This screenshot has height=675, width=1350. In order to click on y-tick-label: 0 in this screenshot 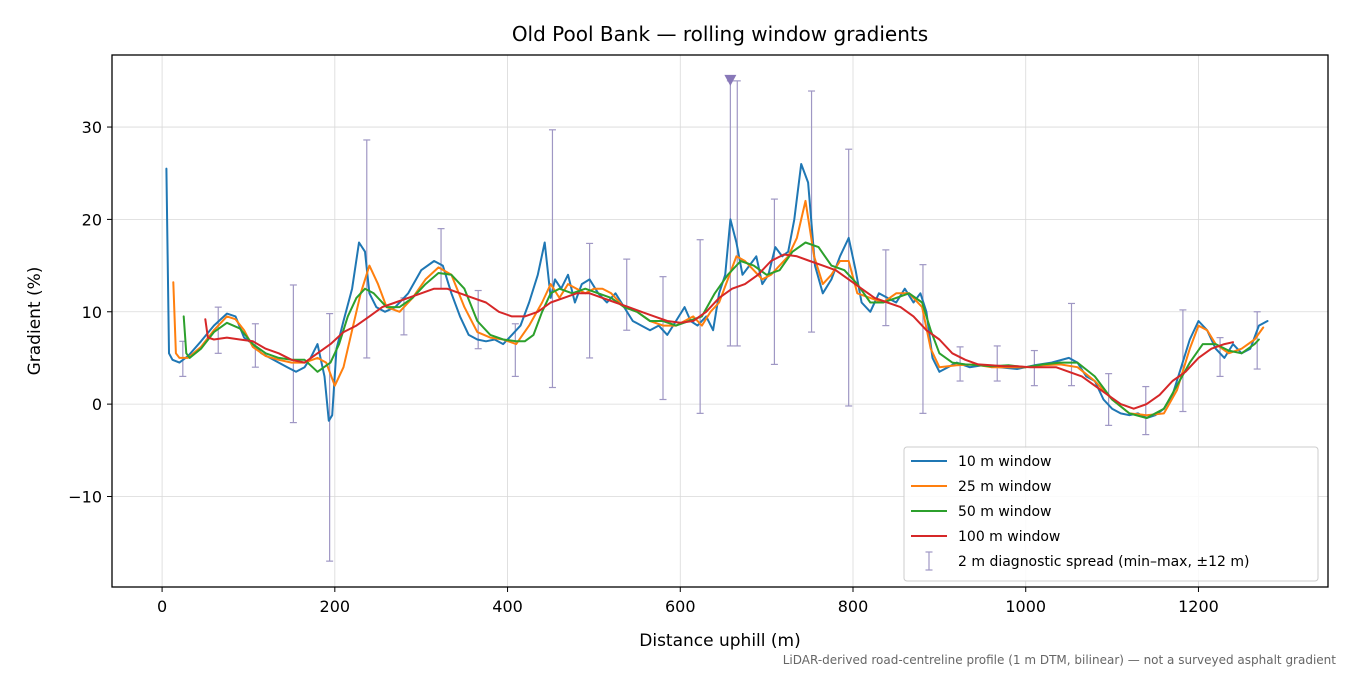, I will do `click(97, 404)`.